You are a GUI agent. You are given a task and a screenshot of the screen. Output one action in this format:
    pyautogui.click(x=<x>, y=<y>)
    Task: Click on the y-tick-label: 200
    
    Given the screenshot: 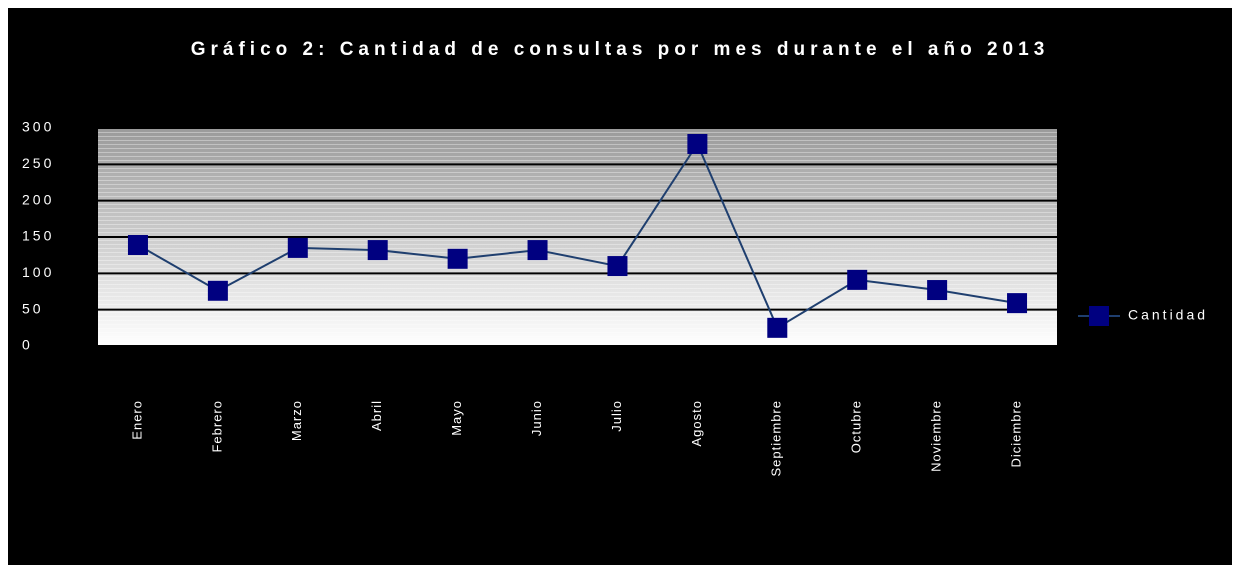 What is the action you would take?
    pyautogui.click(x=38, y=199)
    